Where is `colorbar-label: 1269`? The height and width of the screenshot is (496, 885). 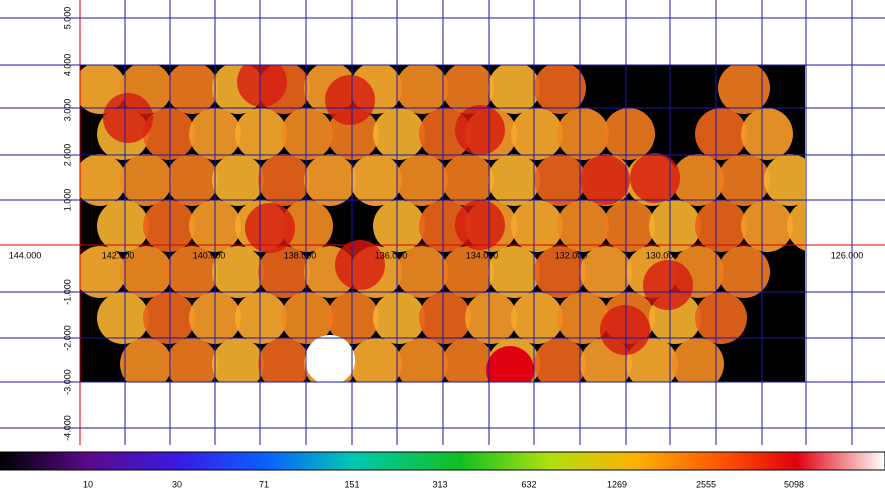 colorbar-label: 1269 is located at coordinates (617, 484).